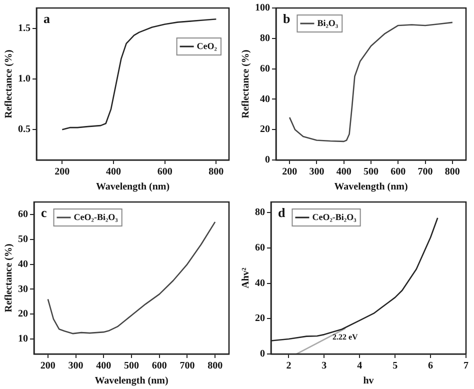 The image size is (474, 389). What do you see at coordinates (262, 8) in the screenshot?
I see `y-tick-label: 100` at bounding box center [262, 8].